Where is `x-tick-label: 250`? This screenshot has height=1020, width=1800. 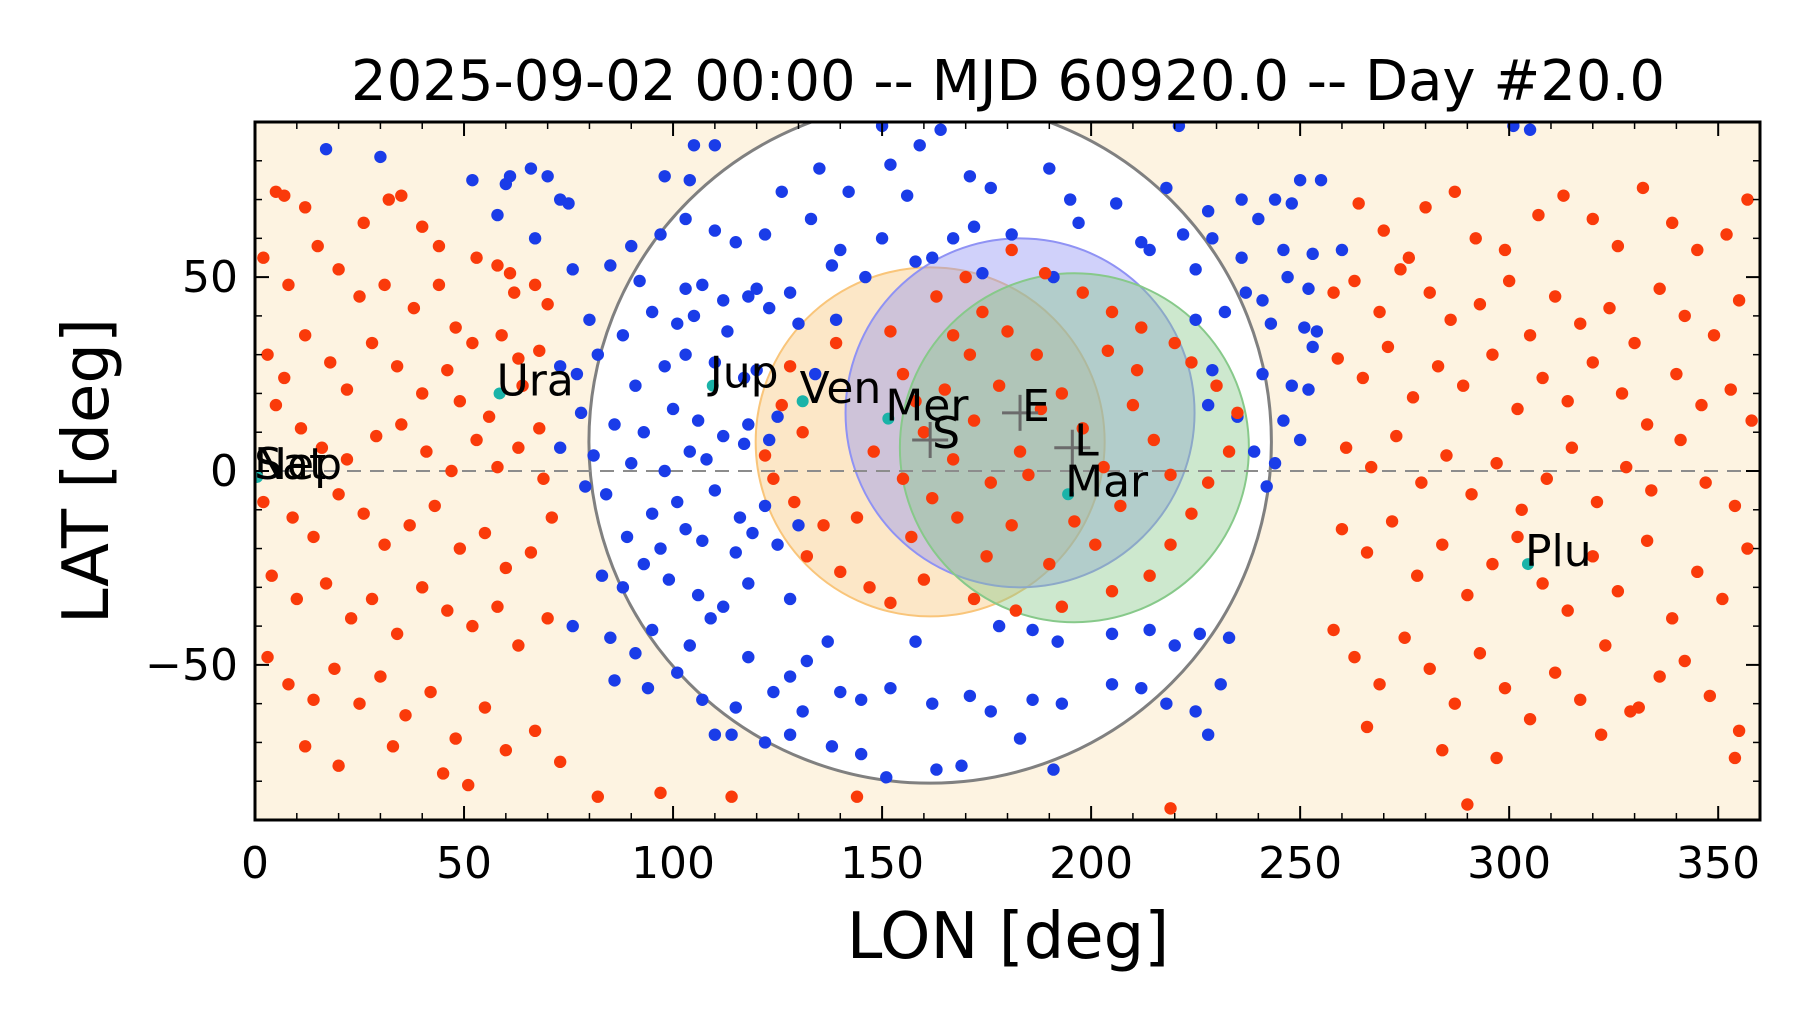 x-tick-label: 250 is located at coordinates (1300, 863).